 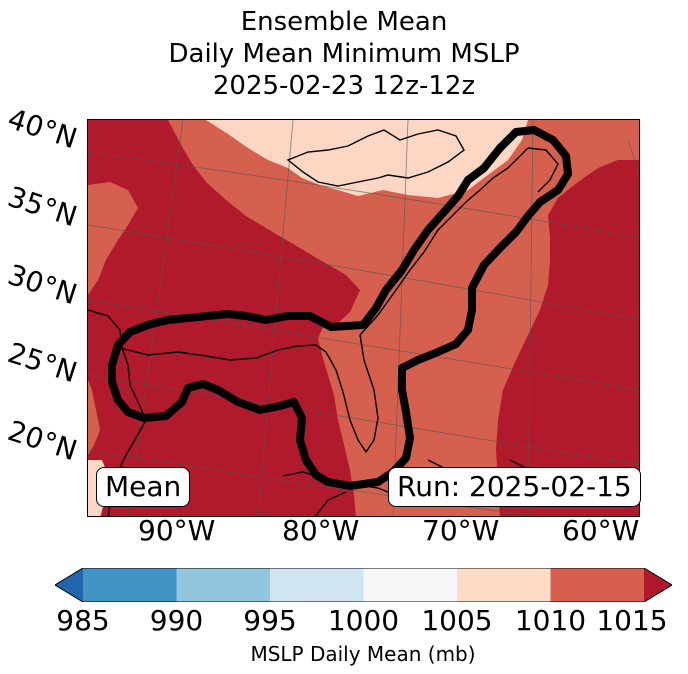 What do you see at coordinates (42, 363) in the screenshot?
I see `lat-label-25: 25°N` at bounding box center [42, 363].